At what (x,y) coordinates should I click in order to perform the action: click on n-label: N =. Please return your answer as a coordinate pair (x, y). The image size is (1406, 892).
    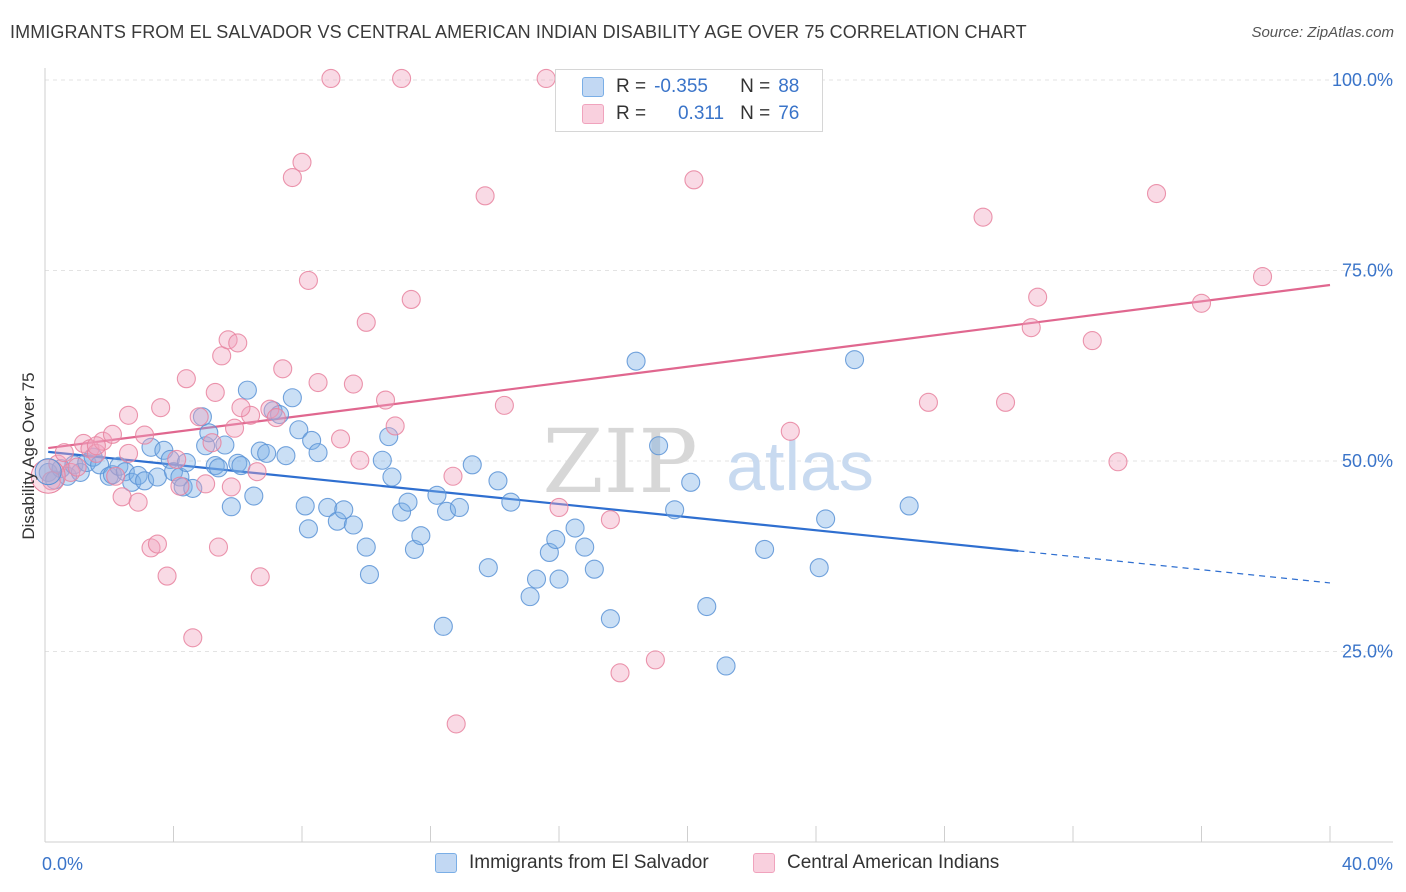
    Looking at the image, I should click on (755, 113).